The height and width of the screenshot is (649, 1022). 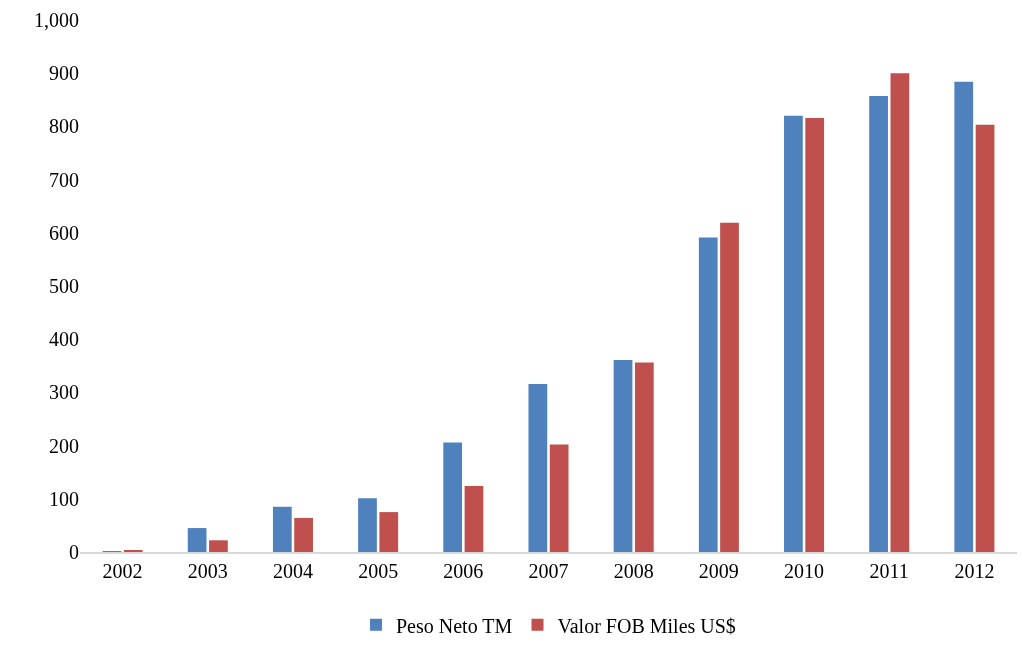 What do you see at coordinates (64, 179) in the screenshot?
I see `y-tick-label: 700` at bounding box center [64, 179].